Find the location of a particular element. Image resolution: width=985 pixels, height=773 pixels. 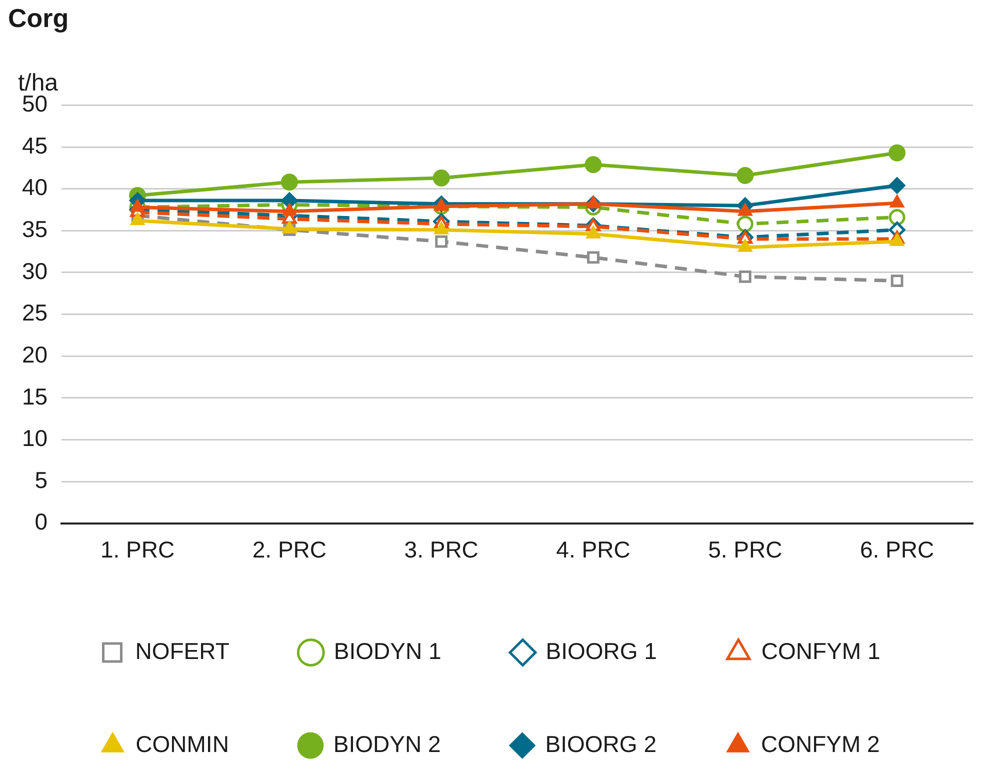

legend-label: BIOORG 1 is located at coordinates (601, 651).